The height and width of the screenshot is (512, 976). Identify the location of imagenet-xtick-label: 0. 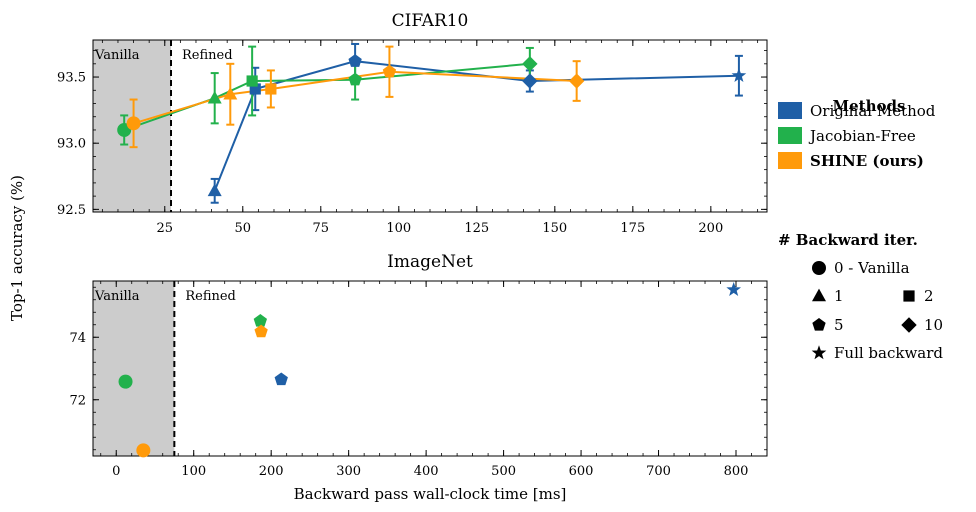
(116, 471).